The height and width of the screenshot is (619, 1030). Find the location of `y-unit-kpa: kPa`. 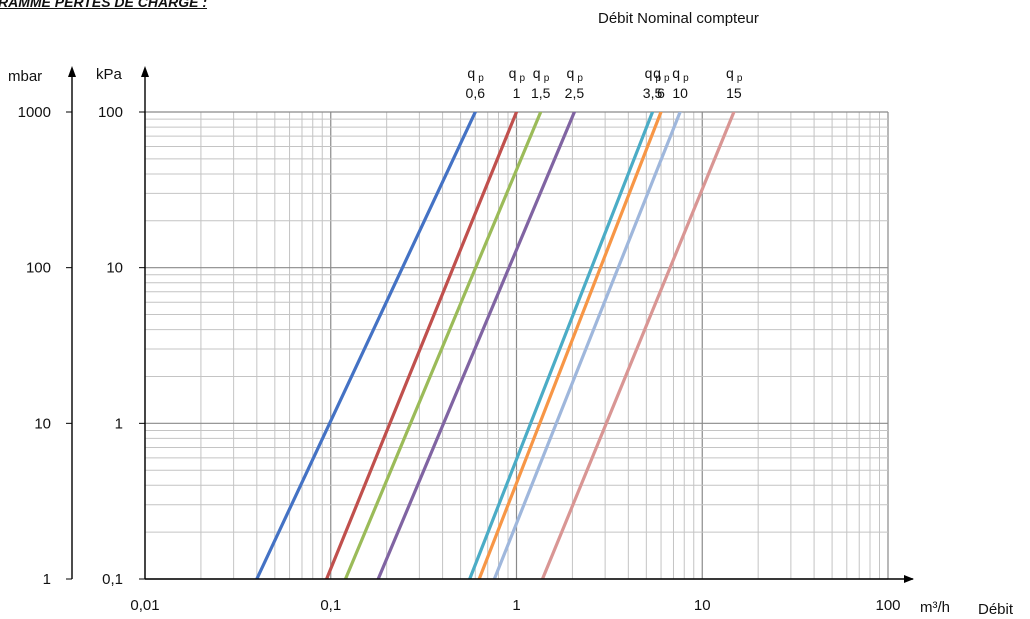

y-unit-kpa: kPa is located at coordinates (109, 74).